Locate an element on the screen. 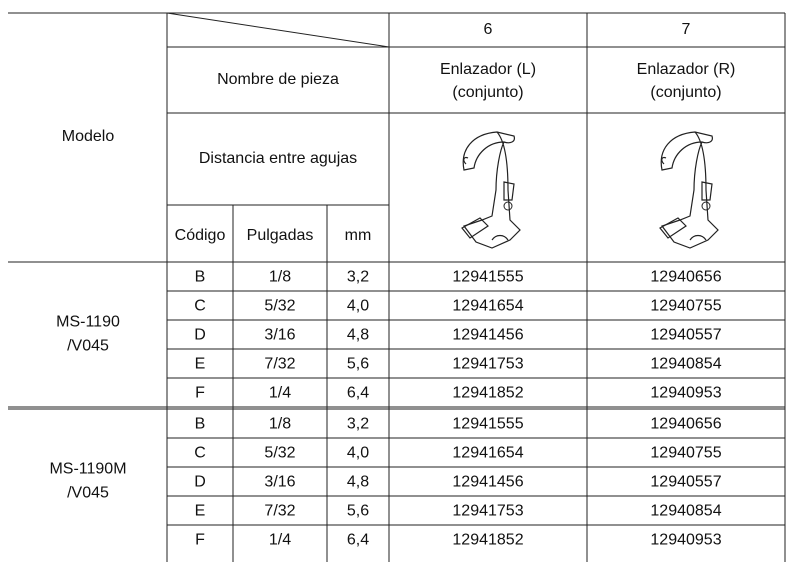  cell-text: Pulgadas is located at coordinates (280, 235).